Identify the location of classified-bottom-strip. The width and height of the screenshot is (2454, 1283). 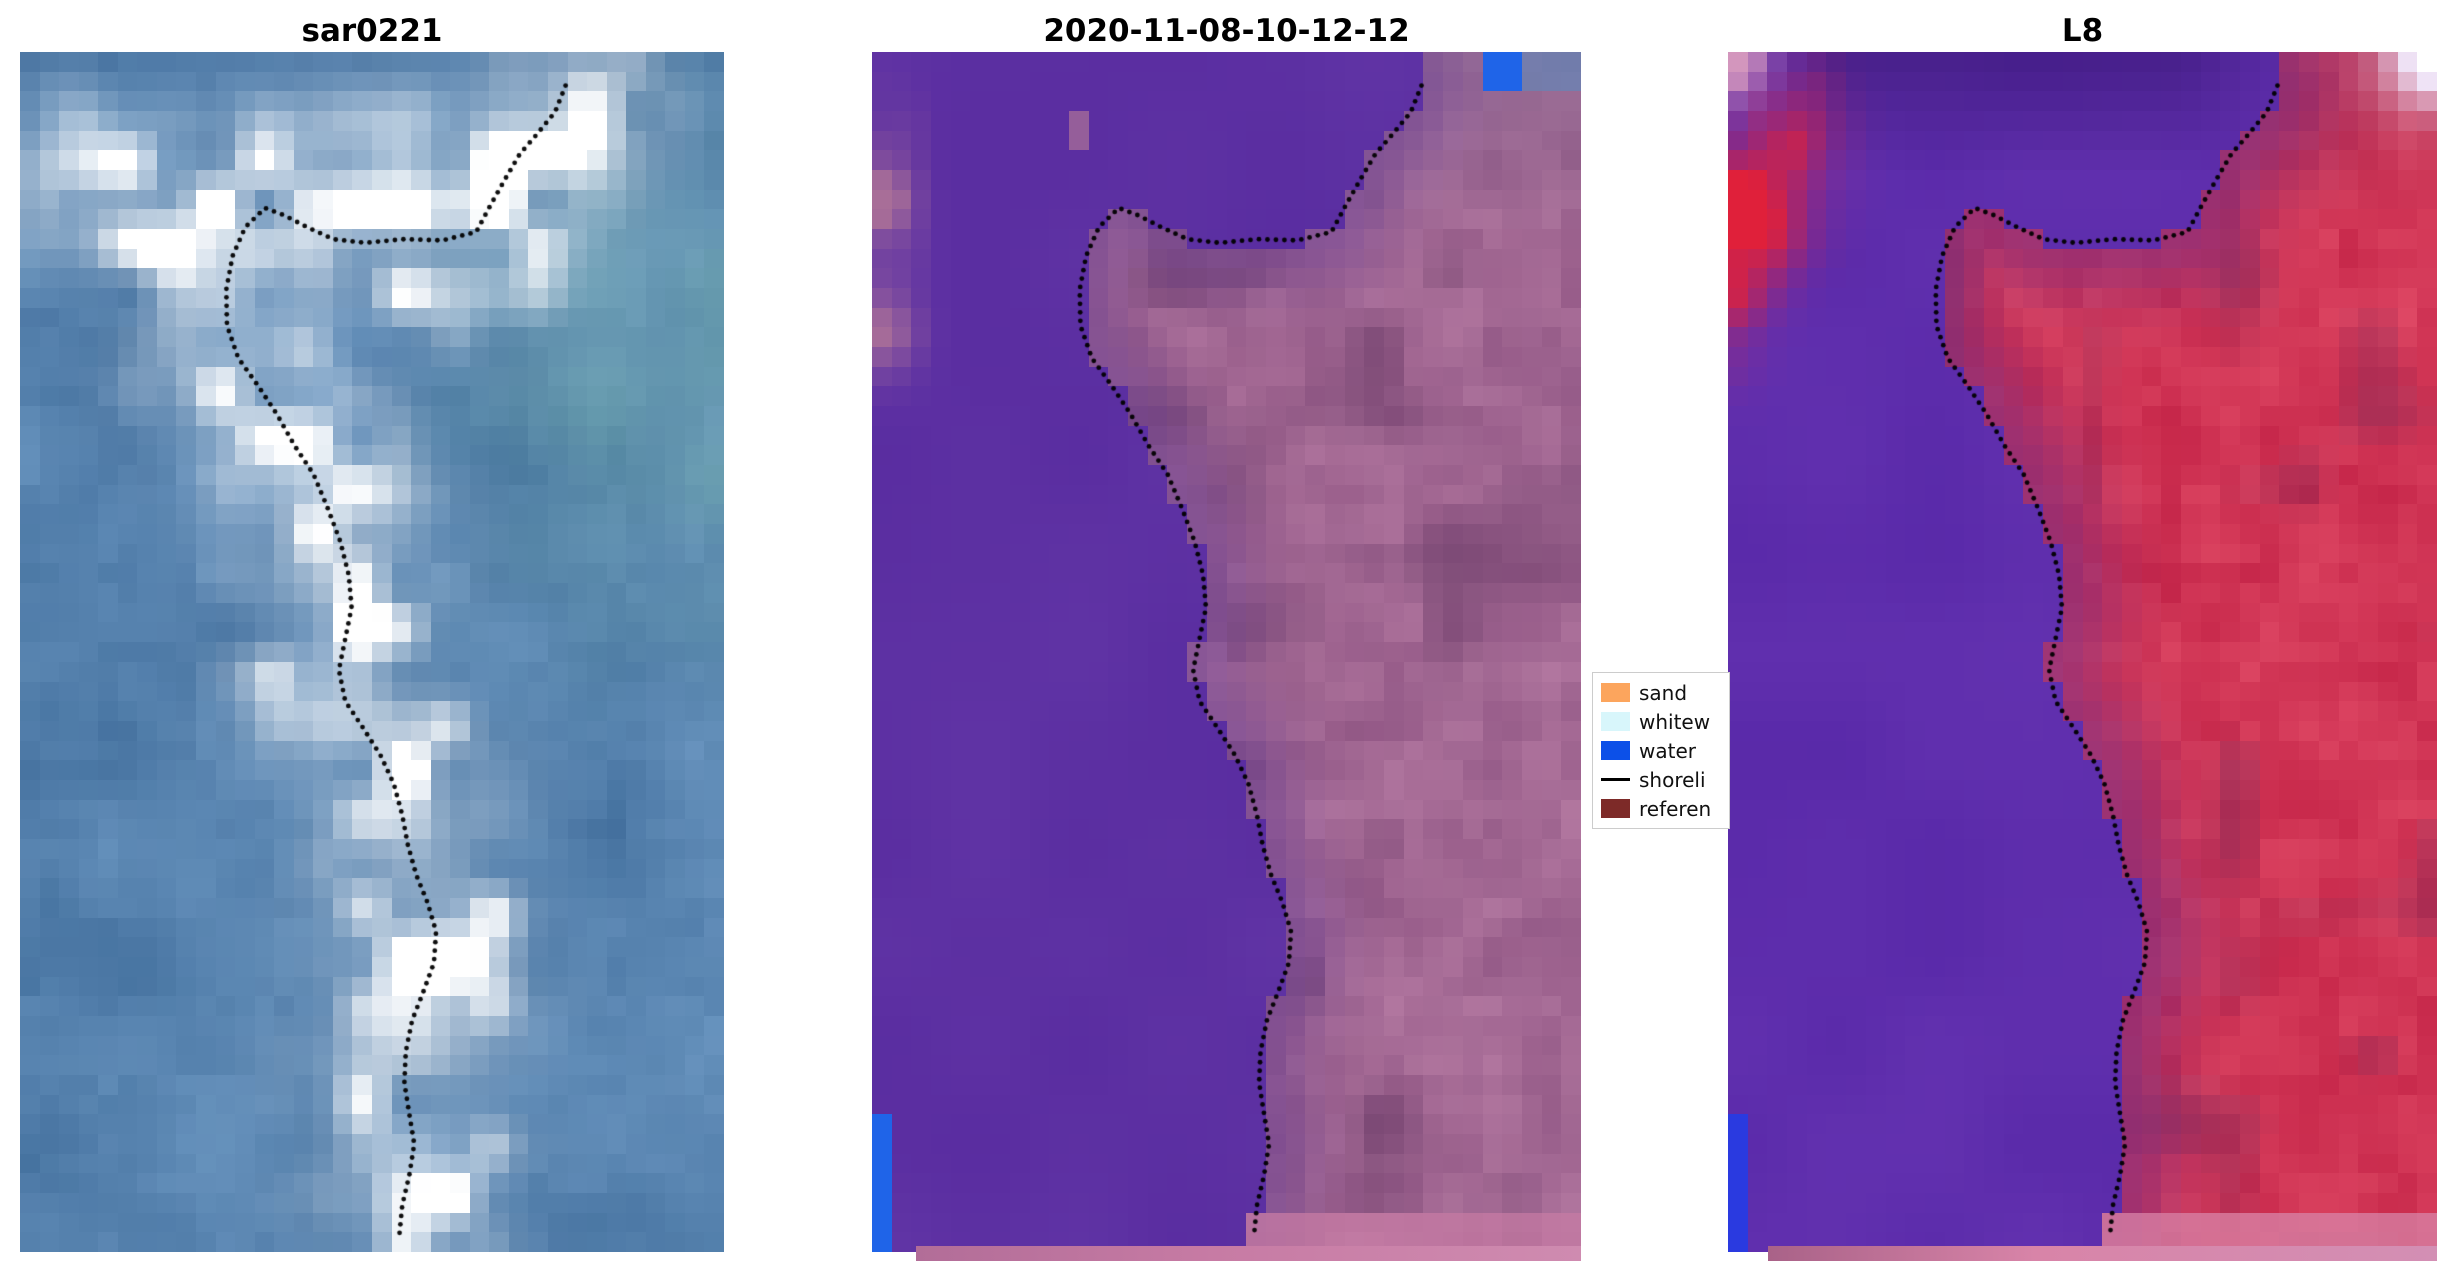
(1248, 1253).